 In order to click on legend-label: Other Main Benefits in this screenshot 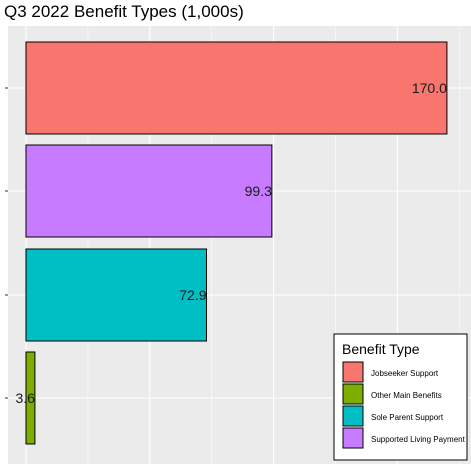, I will do `click(406, 395)`.